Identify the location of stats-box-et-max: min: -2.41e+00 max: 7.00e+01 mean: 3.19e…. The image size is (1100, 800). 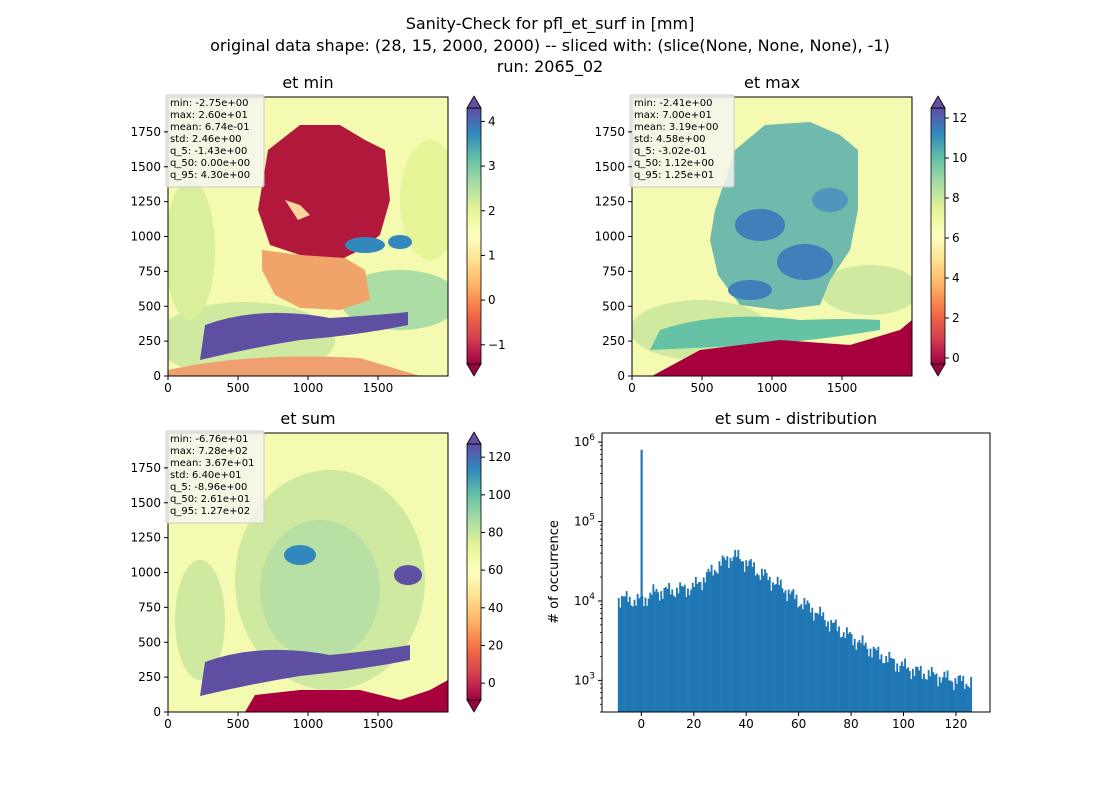
(682, 141).